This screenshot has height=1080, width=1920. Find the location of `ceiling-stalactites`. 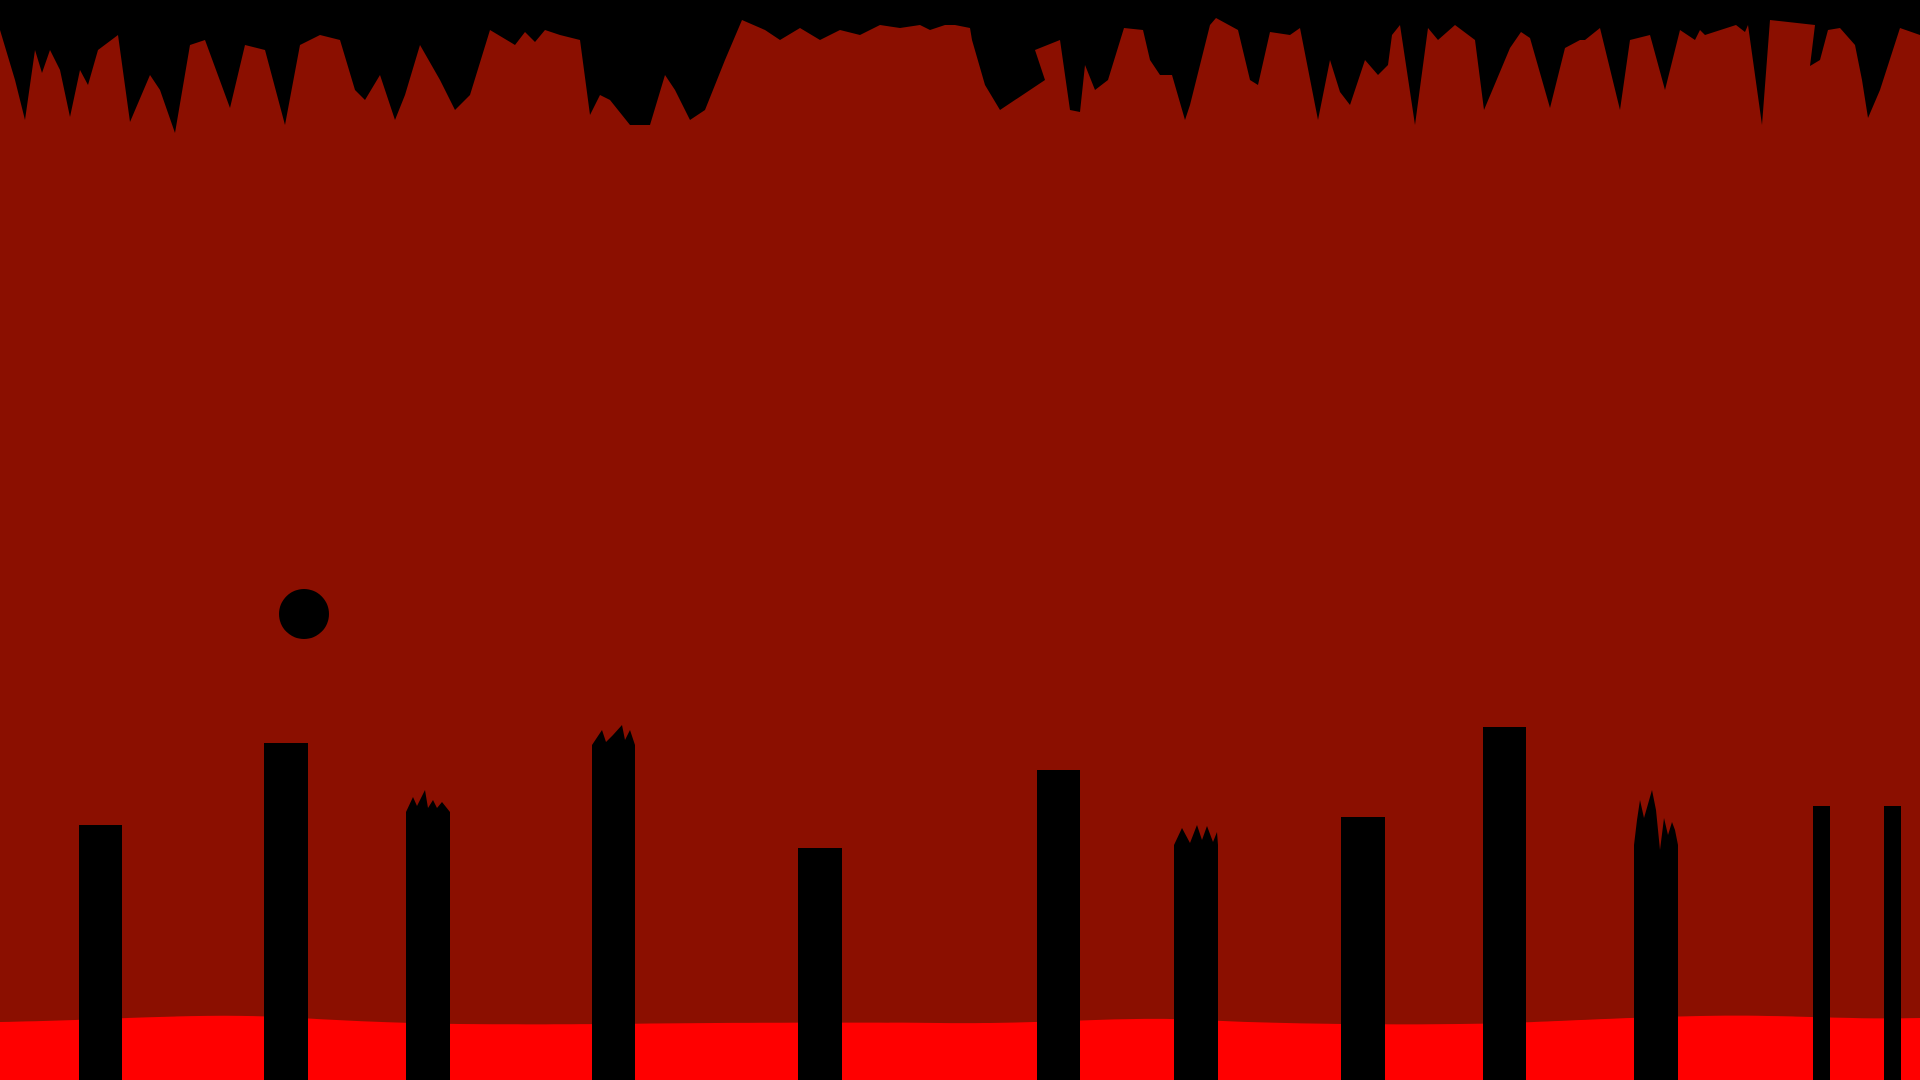

ceiling-stalactites is located at coordinates (960, 66).